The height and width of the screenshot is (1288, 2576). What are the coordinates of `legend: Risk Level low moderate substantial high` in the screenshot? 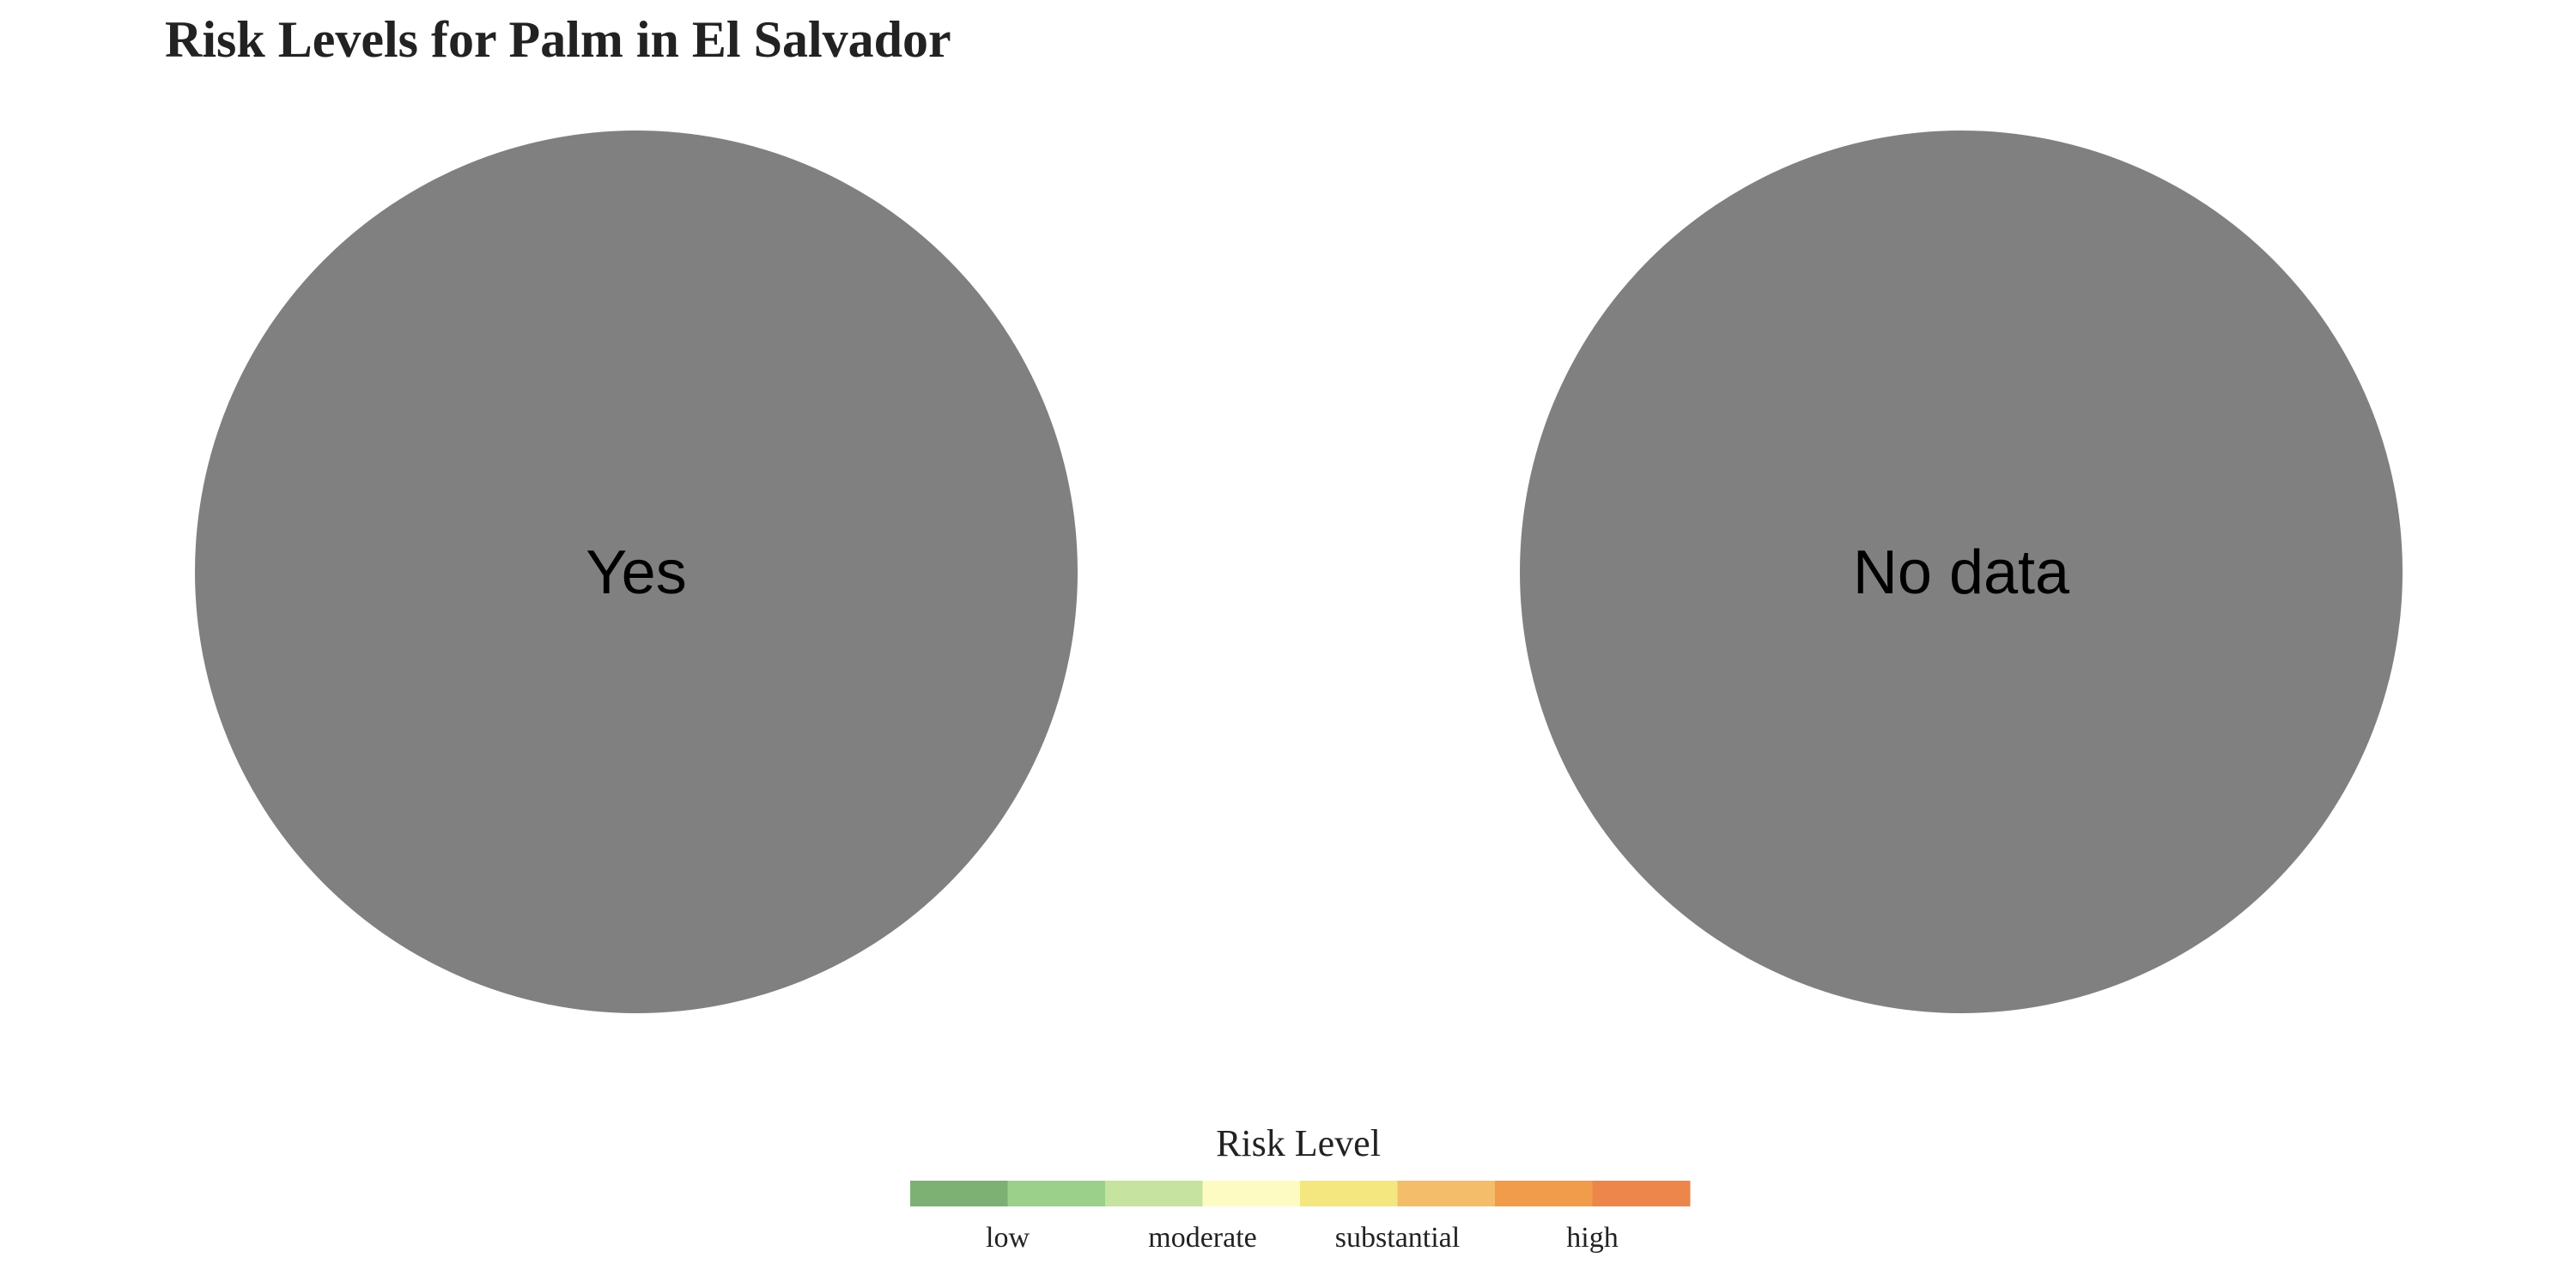 It's located at (1301, 1188).